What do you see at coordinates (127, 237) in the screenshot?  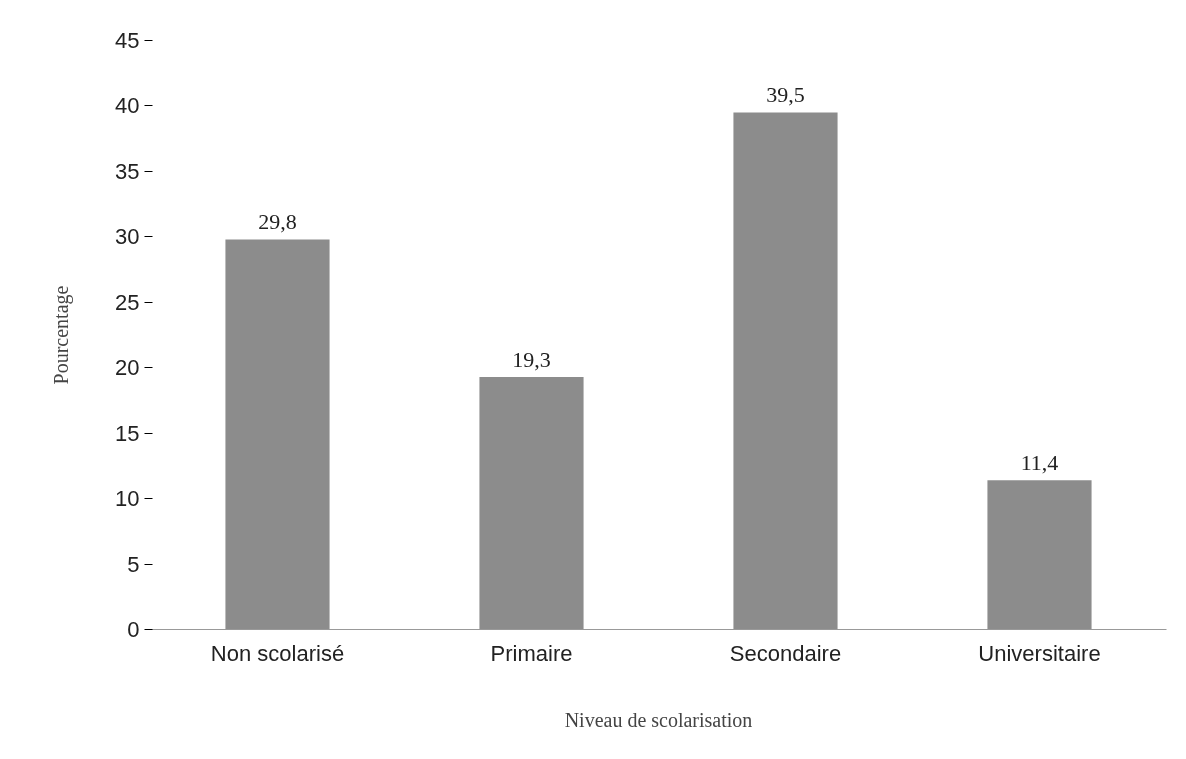 I see `y-tick-label: 30` at bounding box center [127, 237].